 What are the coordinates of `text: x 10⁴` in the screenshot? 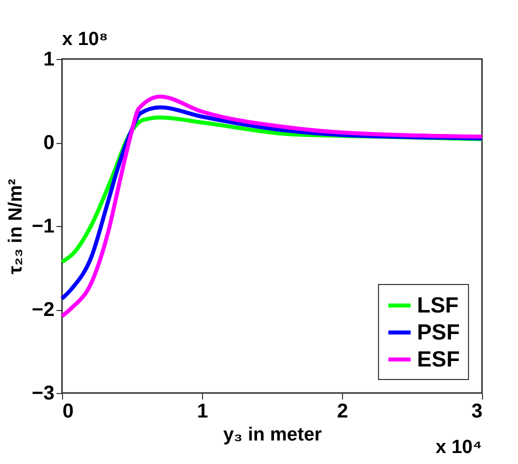 It's located at (459, 447).